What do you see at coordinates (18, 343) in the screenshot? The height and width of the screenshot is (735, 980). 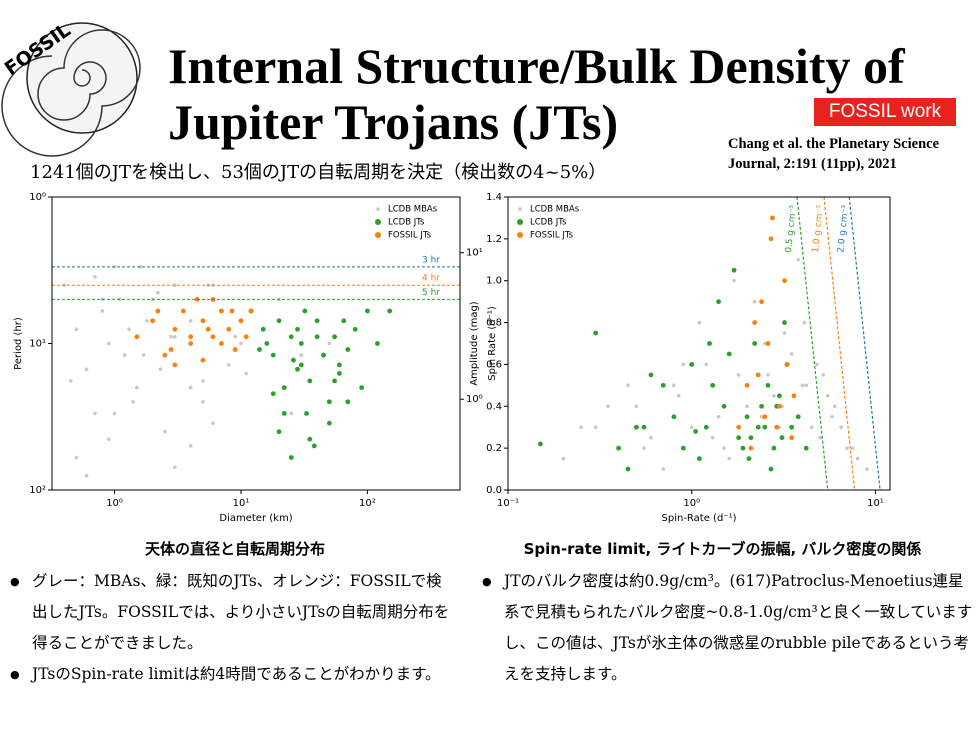 I see `y-axis-label: Period (hr)` at bounding box center [18, 343].